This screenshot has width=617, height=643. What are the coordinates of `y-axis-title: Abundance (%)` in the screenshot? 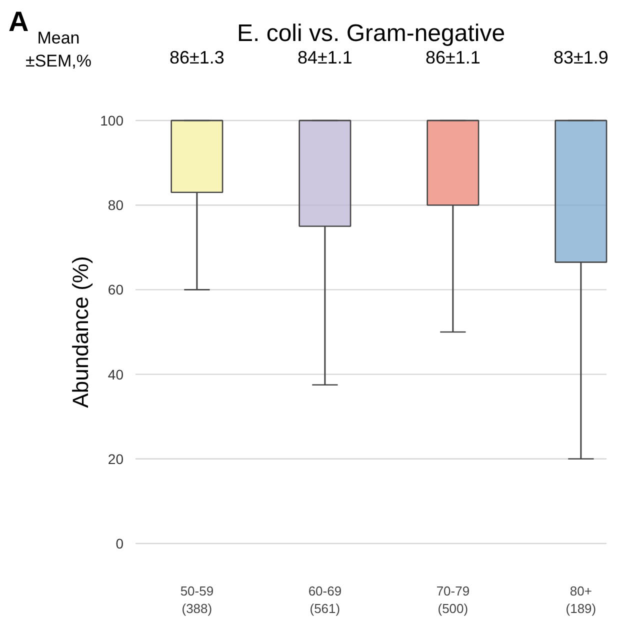 It's located at (80, 332).